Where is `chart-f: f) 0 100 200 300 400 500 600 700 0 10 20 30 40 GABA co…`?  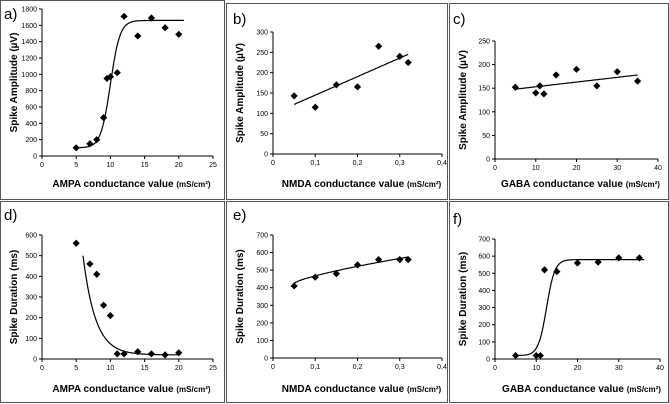
chart-f: f) 0 100 200 300 400 500 600 700 0 10 20 30 40 GABA co… is located at coordinates (558, 303).